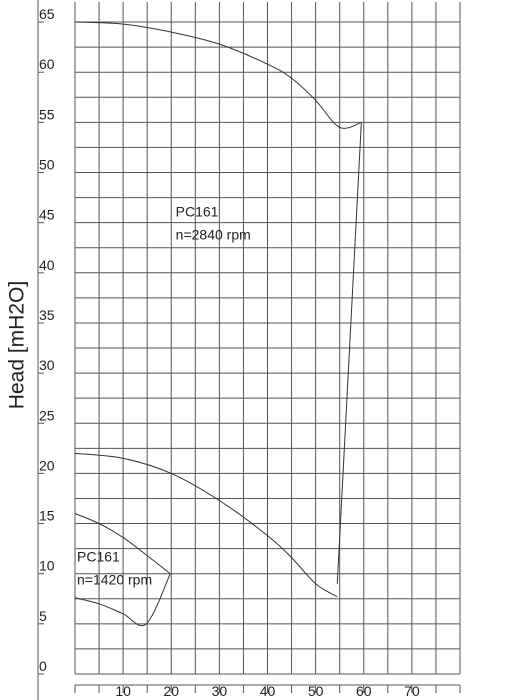 The image size is (508, 700). Describe the element at coordinates (123, 691) in the screenshot. I see `x-tick-label: 10` at that location.